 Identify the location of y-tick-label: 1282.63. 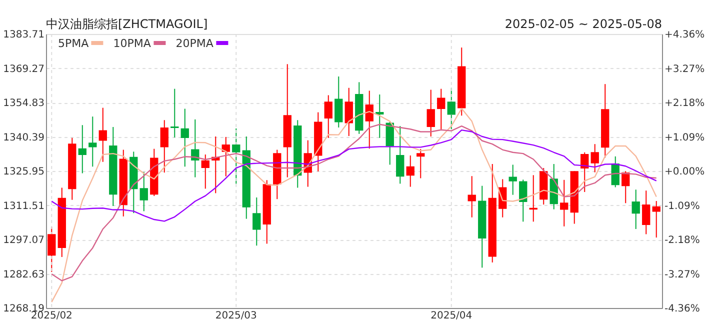
(23, 274).